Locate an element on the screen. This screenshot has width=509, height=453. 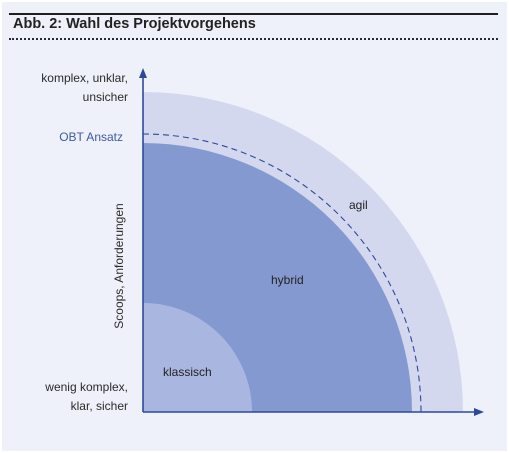
figure-title: Abb. 2: Wahl des Projektvorgehens is located at coordinates (134, 24).